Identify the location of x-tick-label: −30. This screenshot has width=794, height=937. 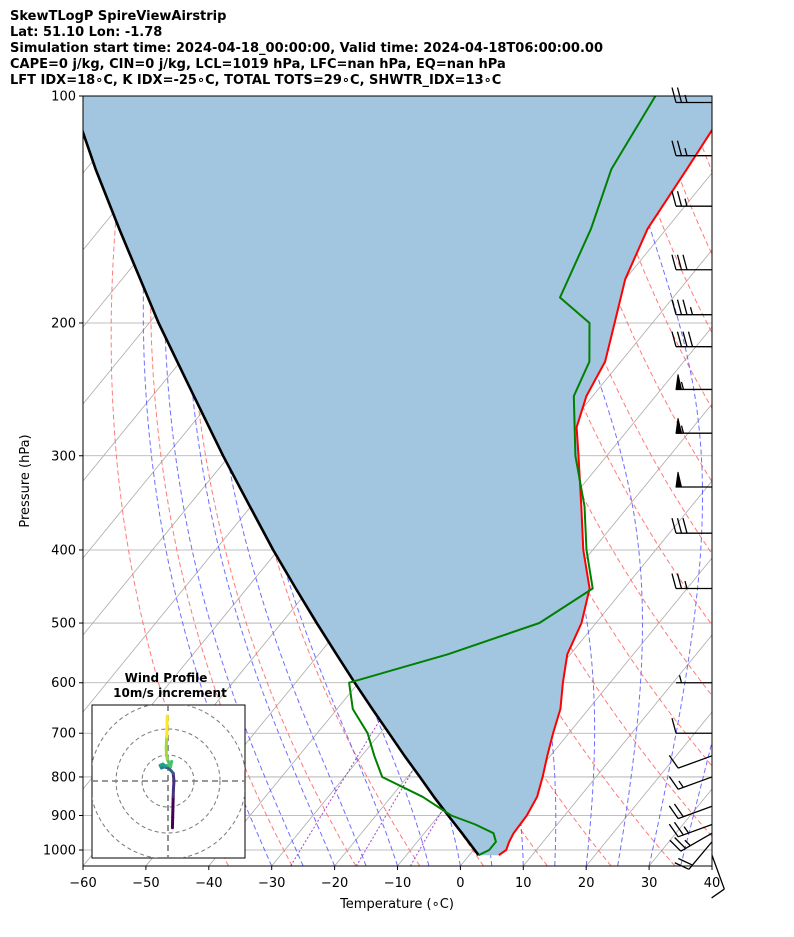
(271, 883).